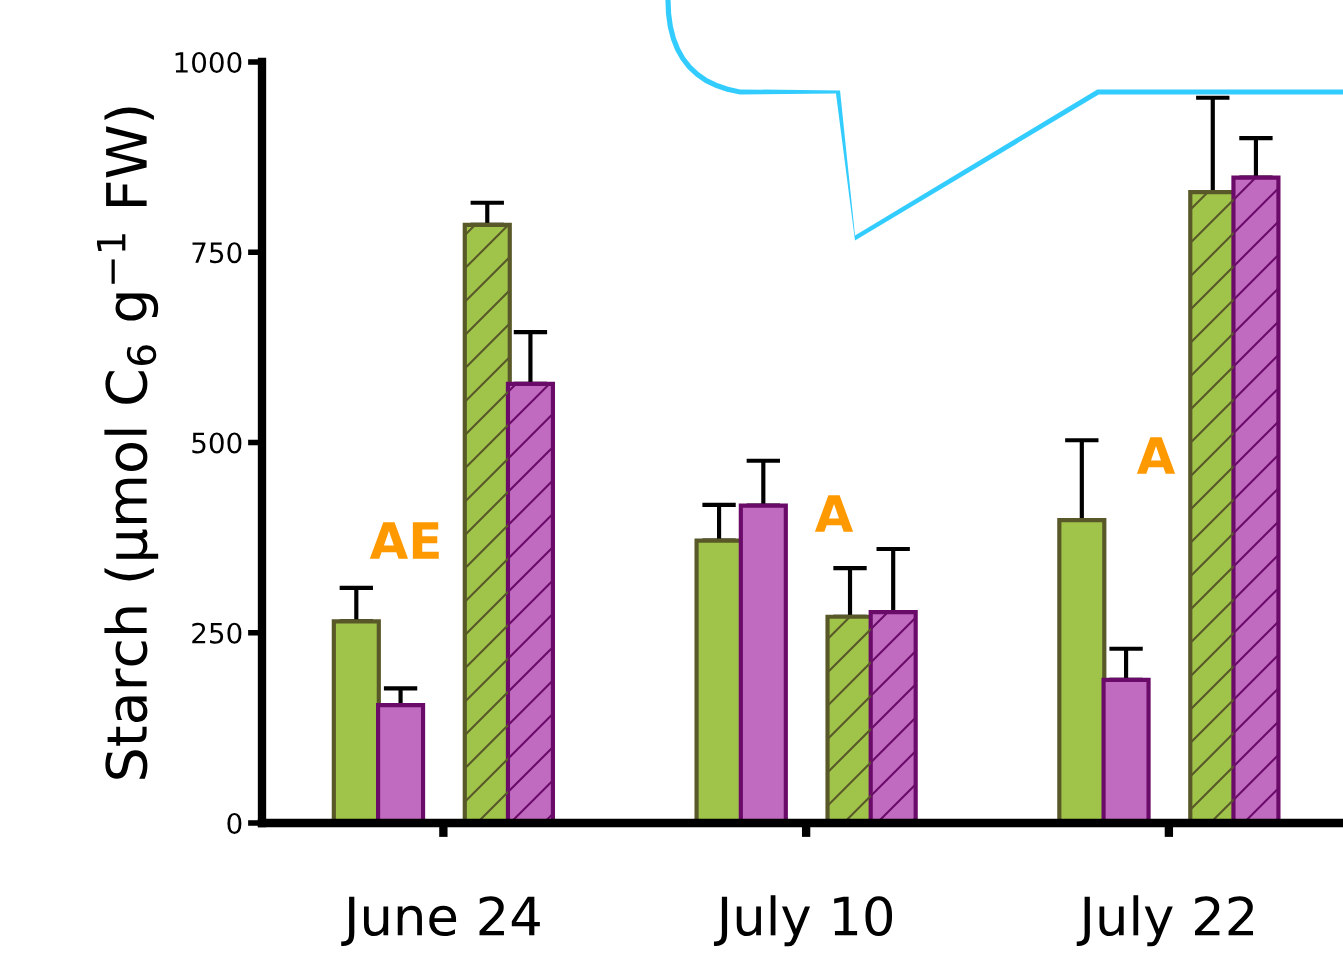  I want to click on y-tick-label: 0, so click(234, 823).